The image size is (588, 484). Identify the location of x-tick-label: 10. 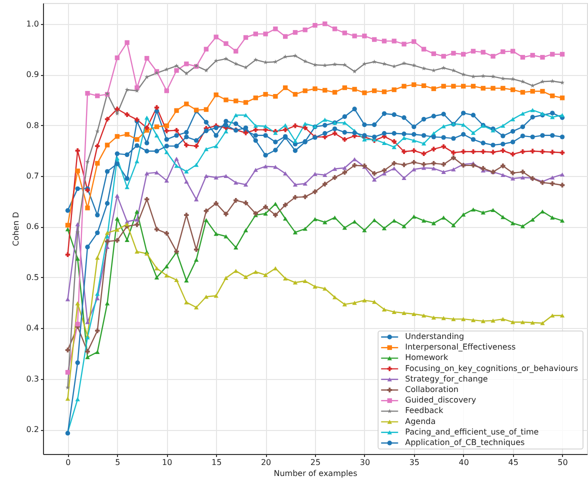
(167, 462).